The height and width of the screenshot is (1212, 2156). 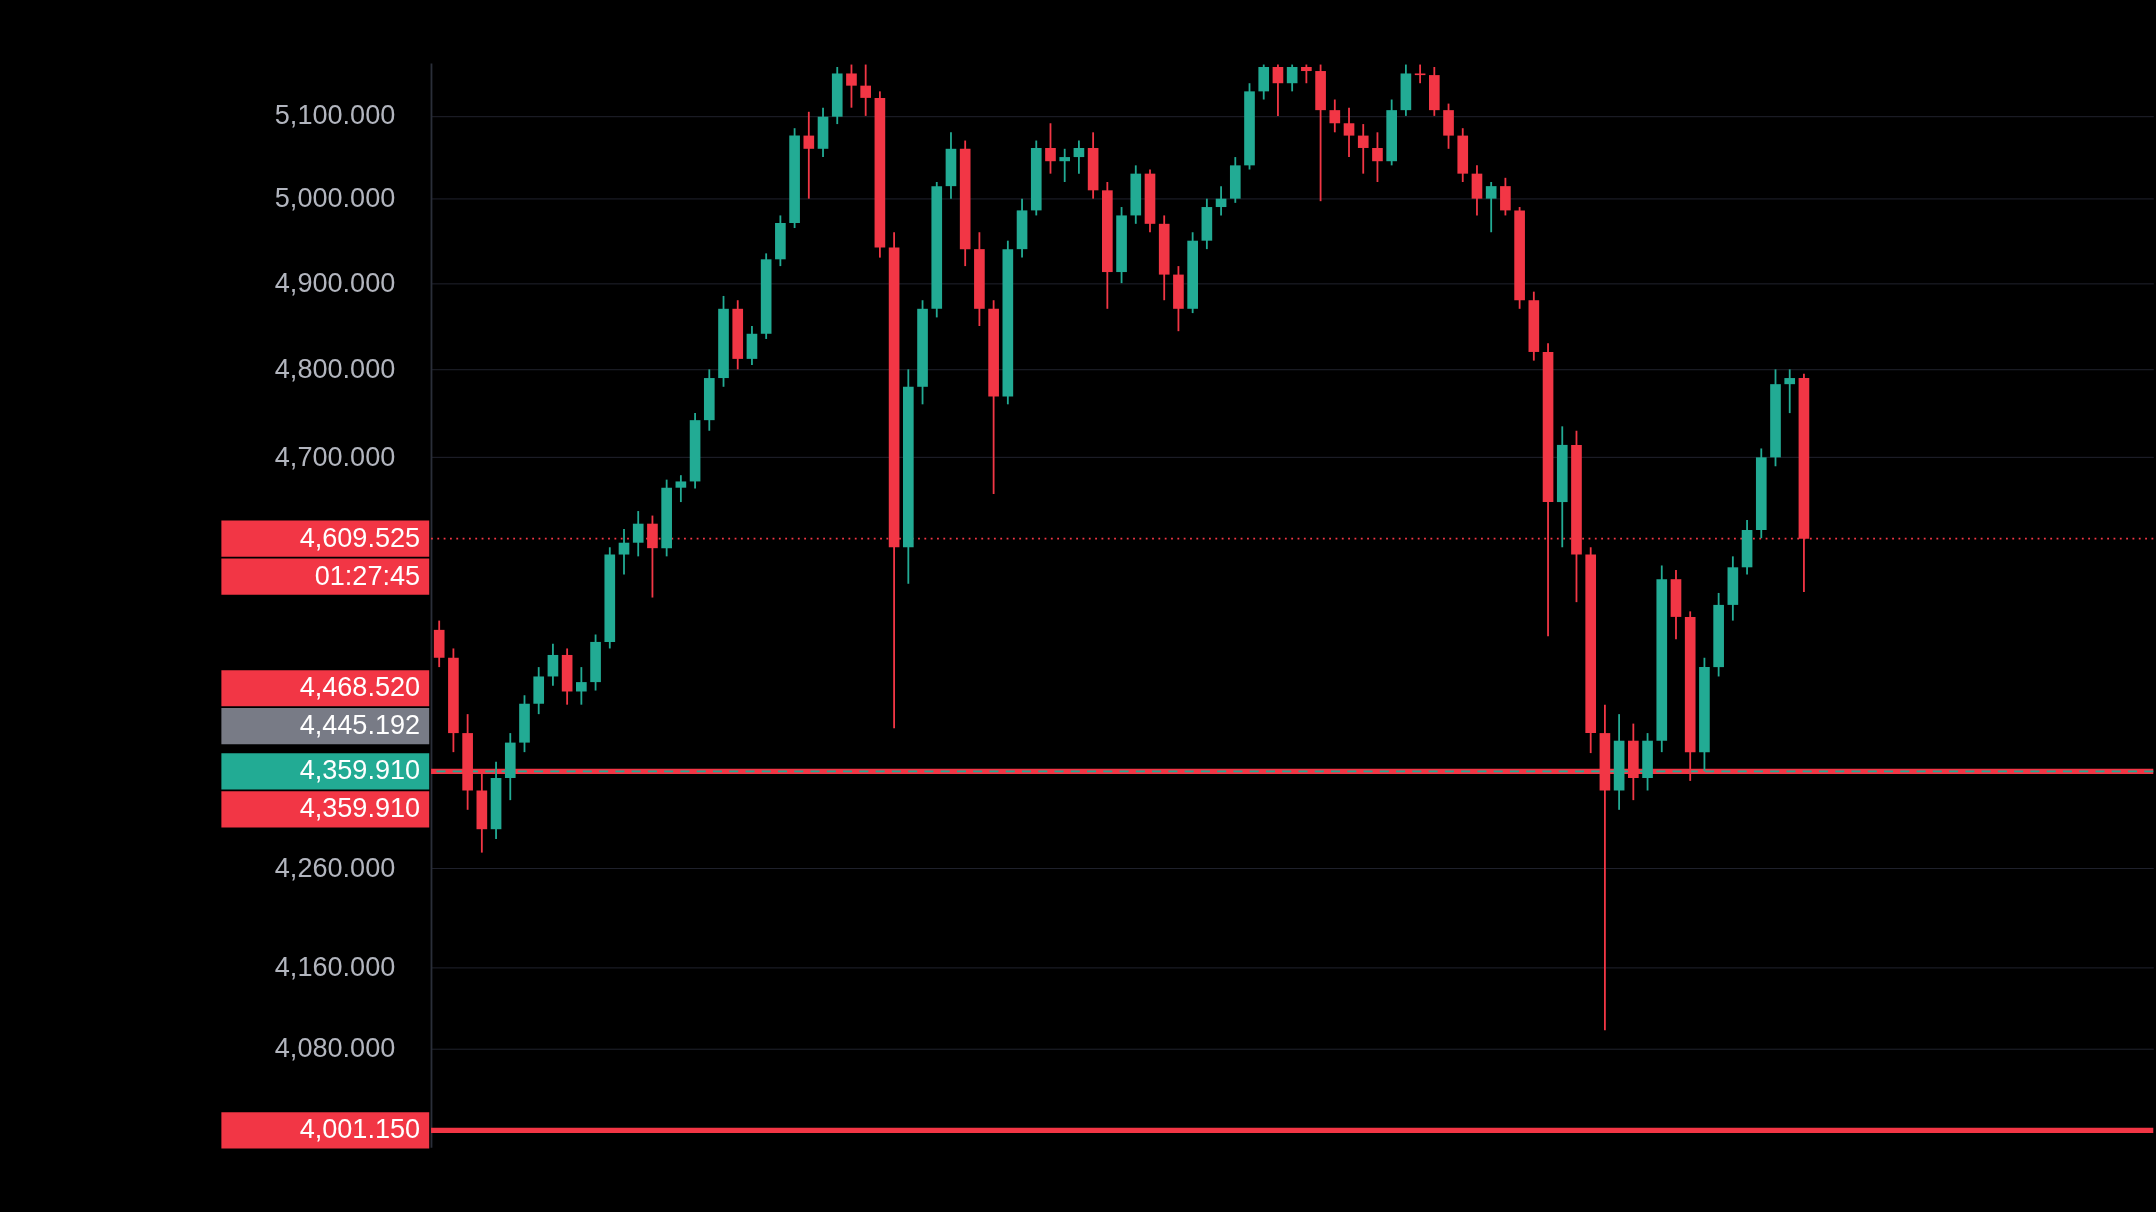 I want to click on y-tick-label: 5,100.000, so click(x=335, y=115).